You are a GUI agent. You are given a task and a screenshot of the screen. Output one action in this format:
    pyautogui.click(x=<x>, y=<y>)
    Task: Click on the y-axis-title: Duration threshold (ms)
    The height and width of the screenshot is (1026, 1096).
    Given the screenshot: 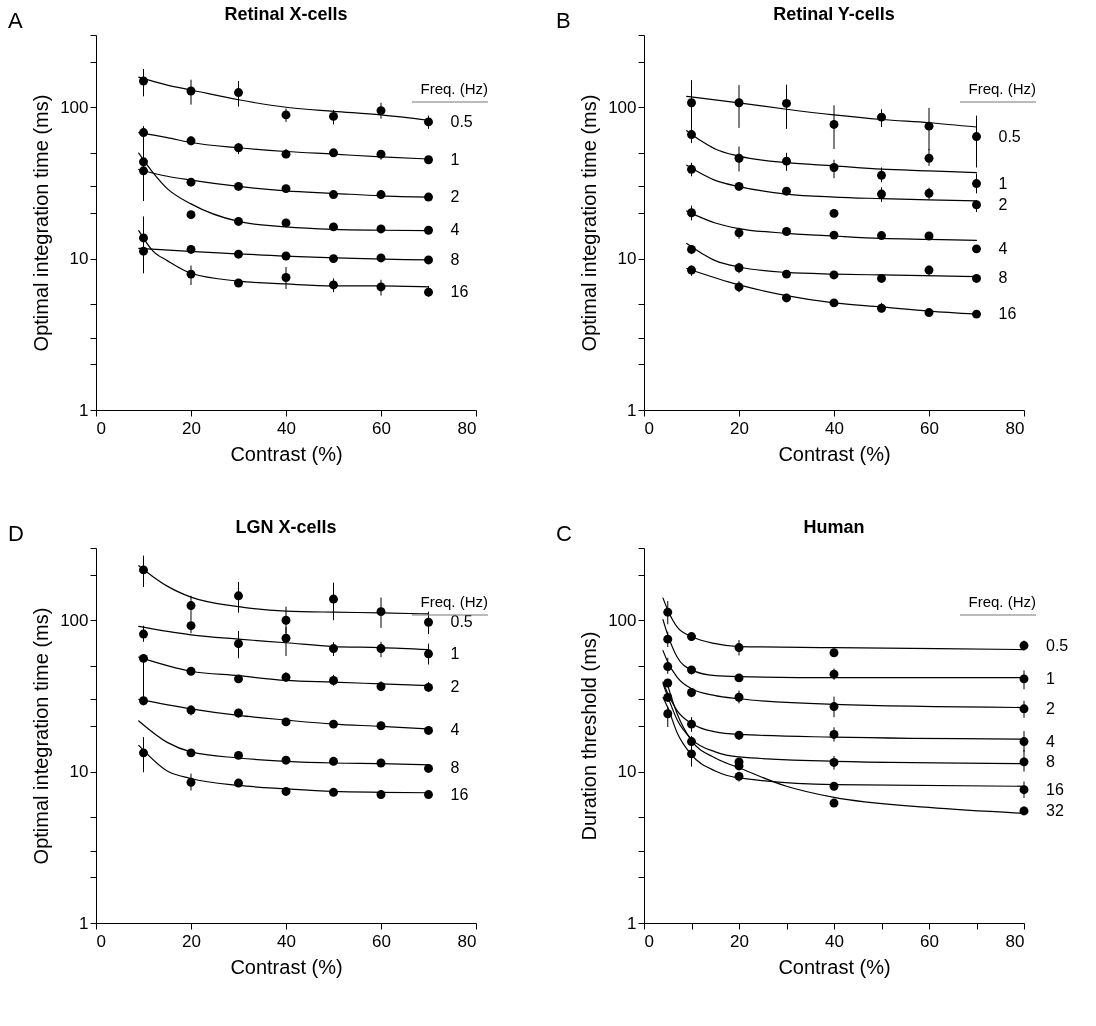 What is the action you would take?
    pyautogui.click(x=589, y=736)
    